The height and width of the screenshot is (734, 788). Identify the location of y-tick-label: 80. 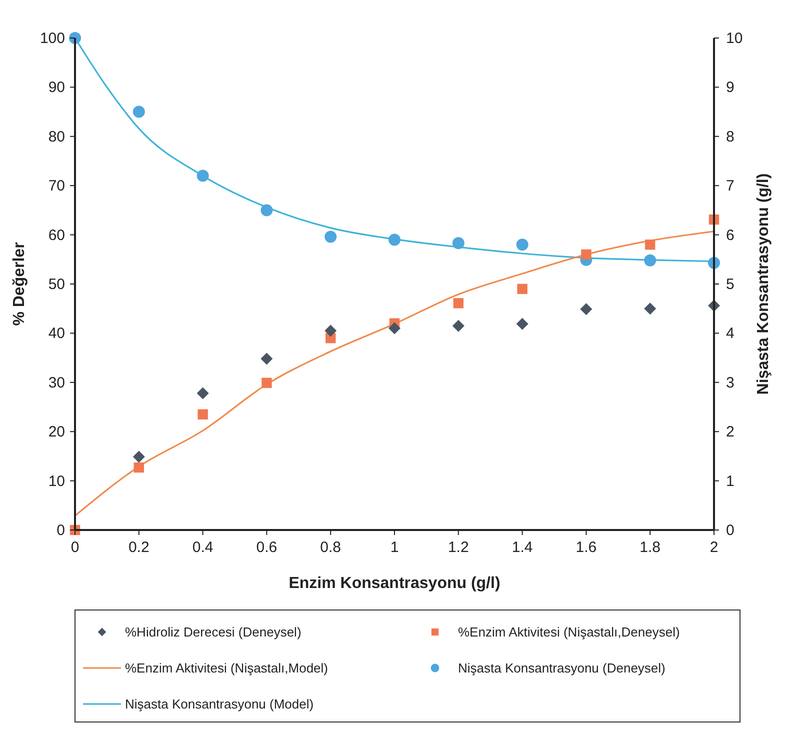
(56, 137).